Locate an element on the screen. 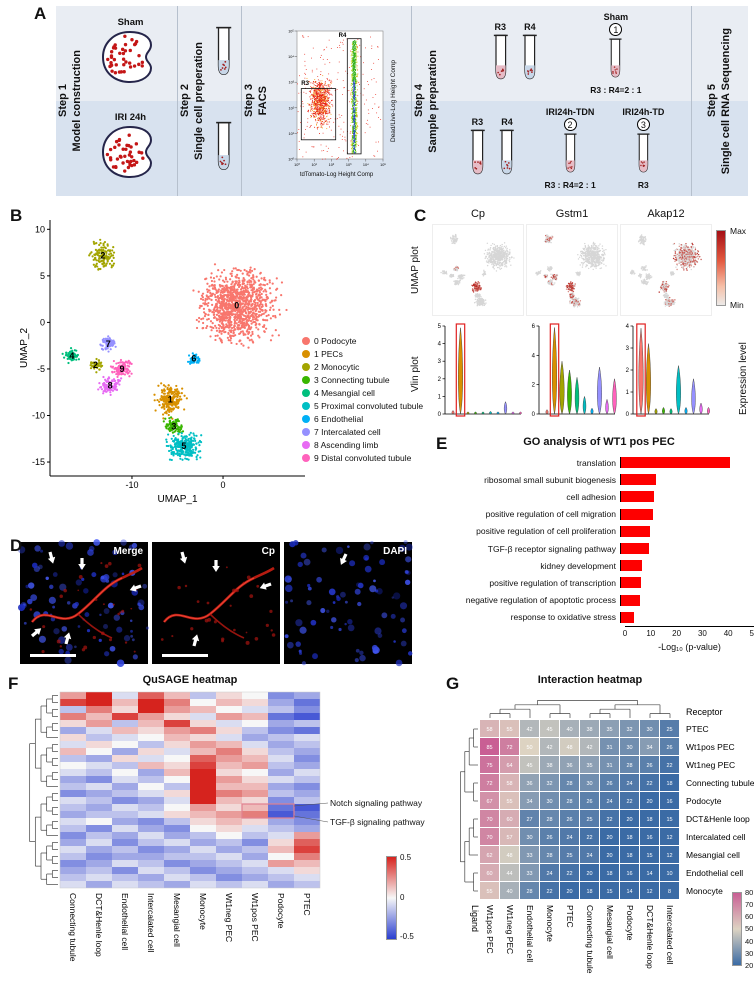 This screenshot has height=989, width=754. violin-shapes is located at coordinates (581, 371).